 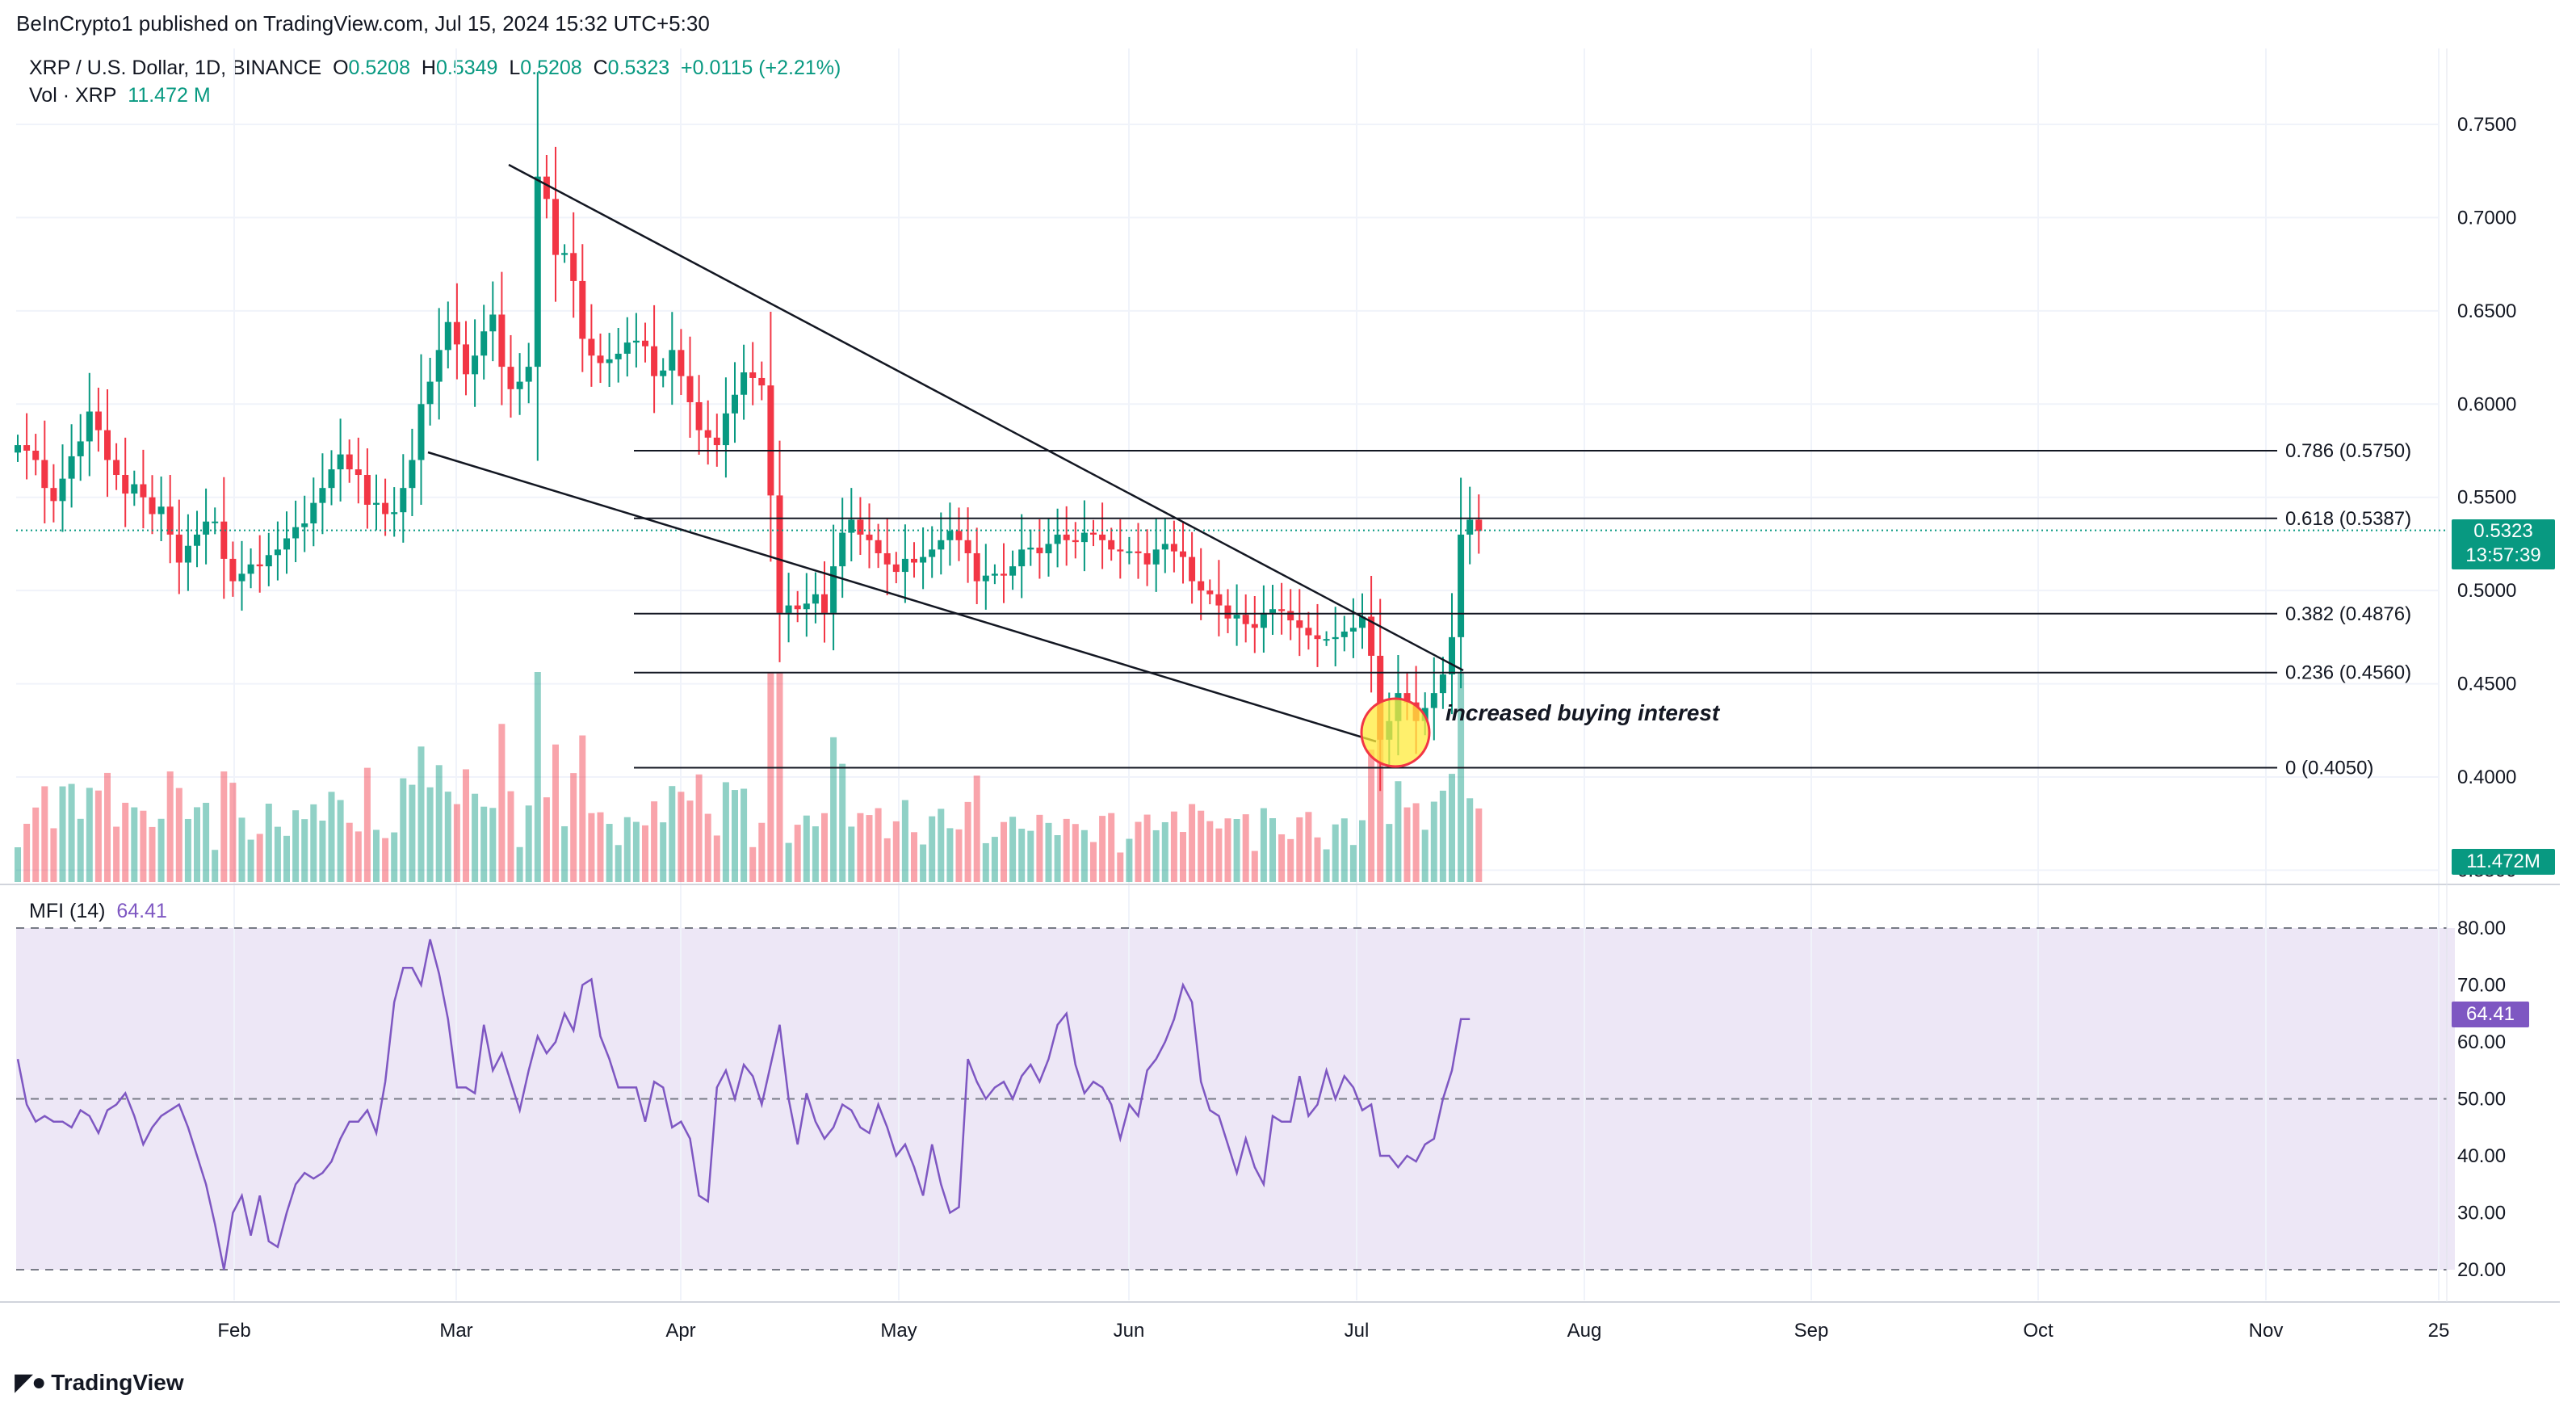 What do you see at coordinates (1357, 1331) in the screenshot?
I see `x-tick-label: Jul` at bounding box center [1357, 1331].